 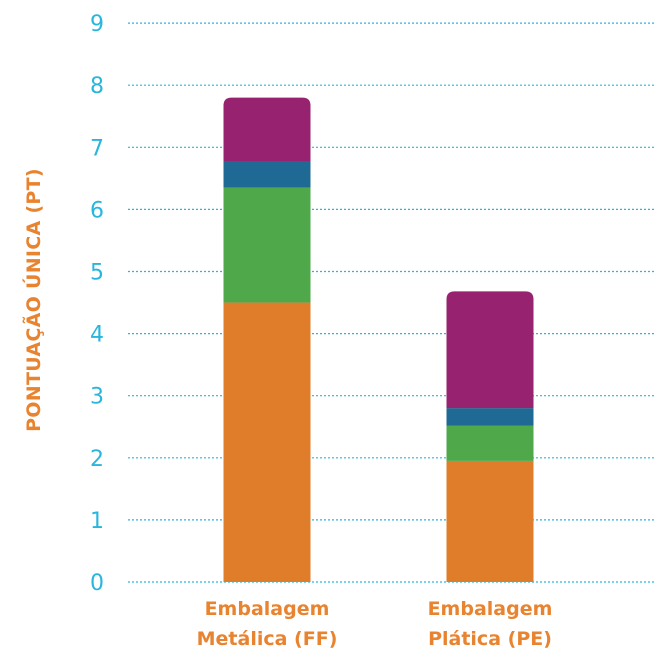 What do you see at coordinates (97, 335) in the screenshot?
I see `y-tick-label-4: 4` at bounding box center [97, 335].